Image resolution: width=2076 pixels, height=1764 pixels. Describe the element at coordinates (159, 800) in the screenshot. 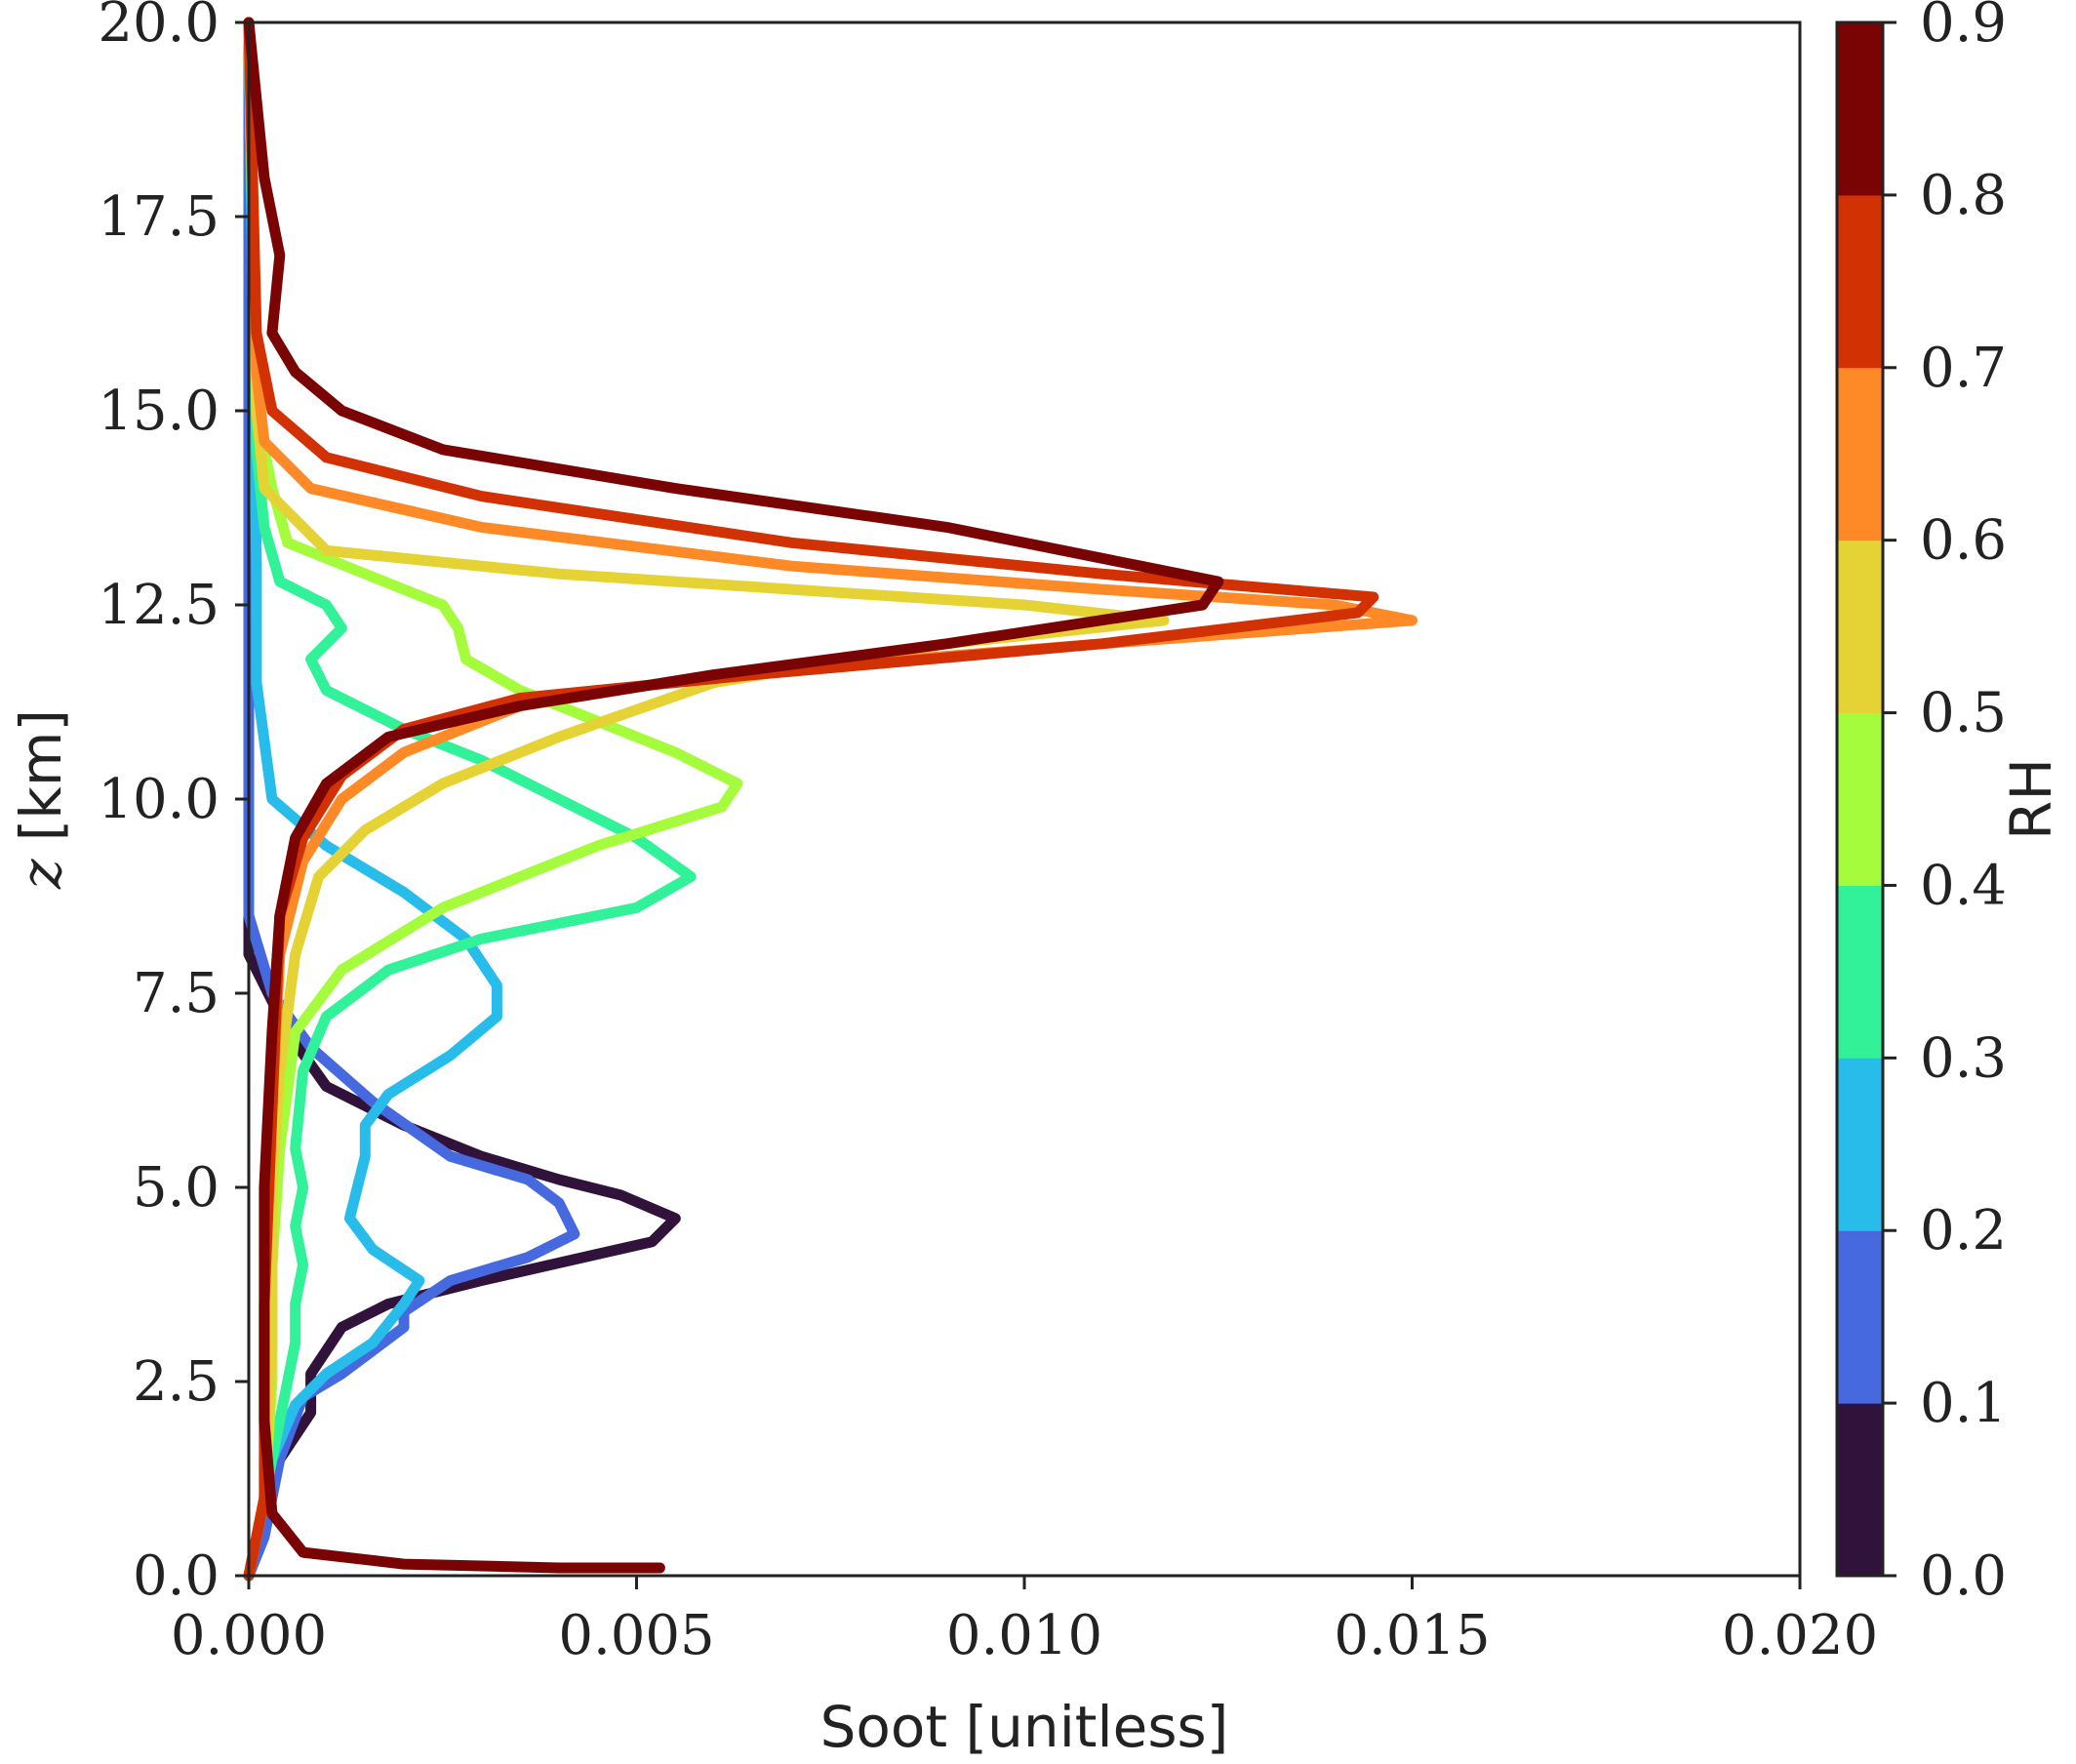

I see `y-tick-label: 10.0` at that location.